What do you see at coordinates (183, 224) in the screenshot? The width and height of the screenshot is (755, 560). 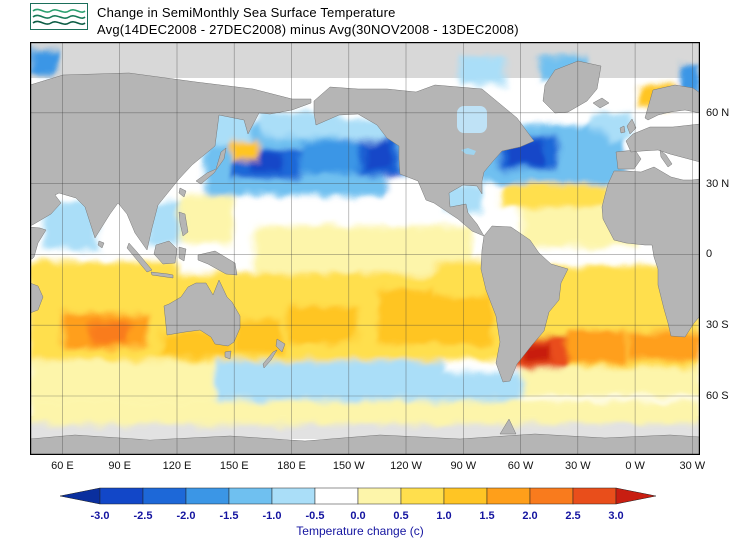 I see `land-philippines` at bounding box center [183, 224].